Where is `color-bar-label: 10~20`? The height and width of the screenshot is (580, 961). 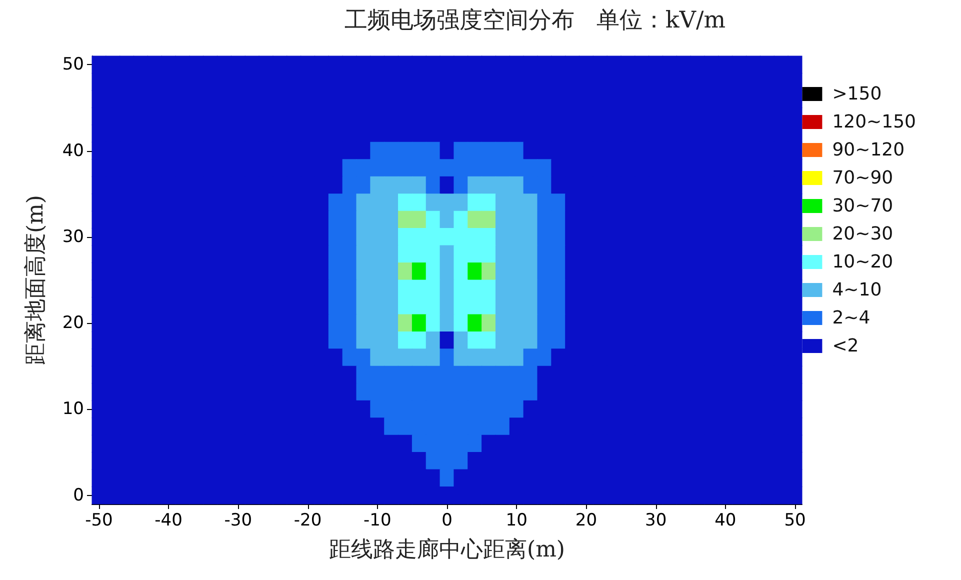 color-bar-label: 10~20 is located at coordinates (863, 262).